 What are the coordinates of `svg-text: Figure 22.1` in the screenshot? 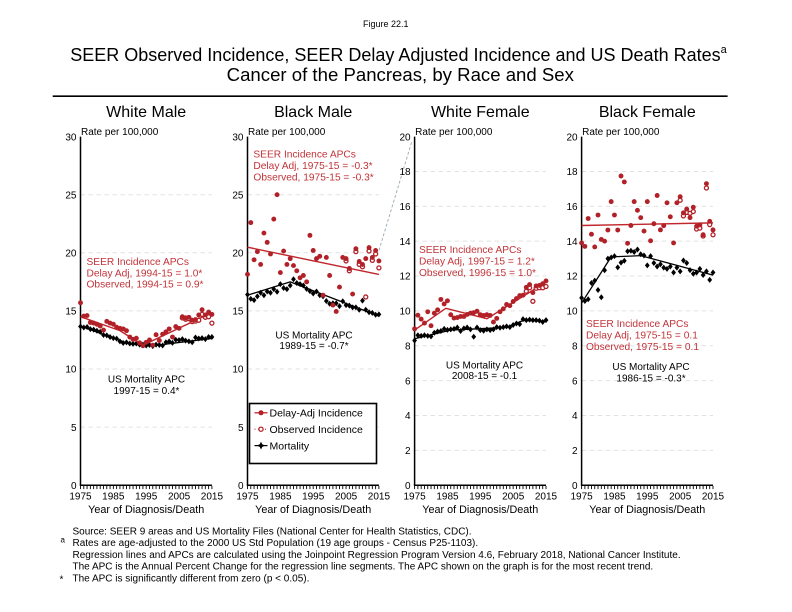 It's located at (386, 24).